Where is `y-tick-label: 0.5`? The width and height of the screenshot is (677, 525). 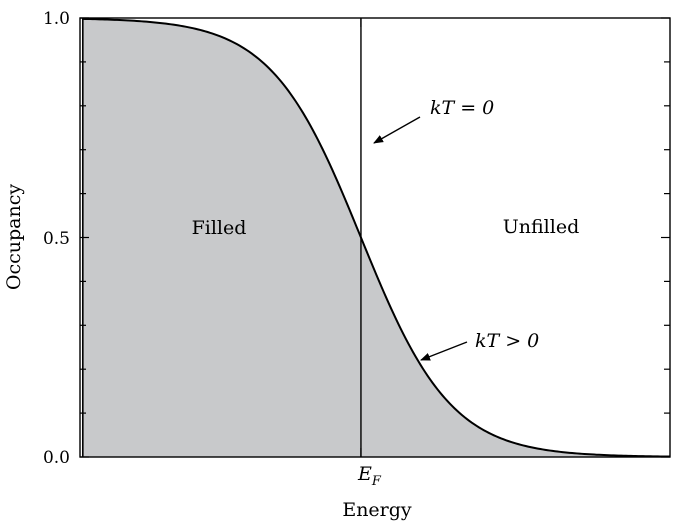
y-tick-label: 0.5 is located at coordinates (56, 239).